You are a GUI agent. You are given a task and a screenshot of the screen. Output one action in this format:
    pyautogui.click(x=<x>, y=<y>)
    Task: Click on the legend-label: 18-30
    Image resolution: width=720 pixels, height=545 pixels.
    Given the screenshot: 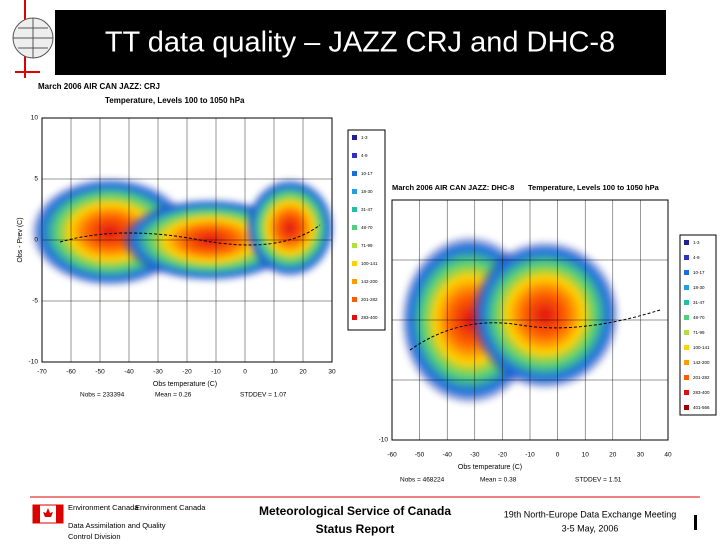 What is the action you would take?
    pyautogui.click(x=367, y=191)
    